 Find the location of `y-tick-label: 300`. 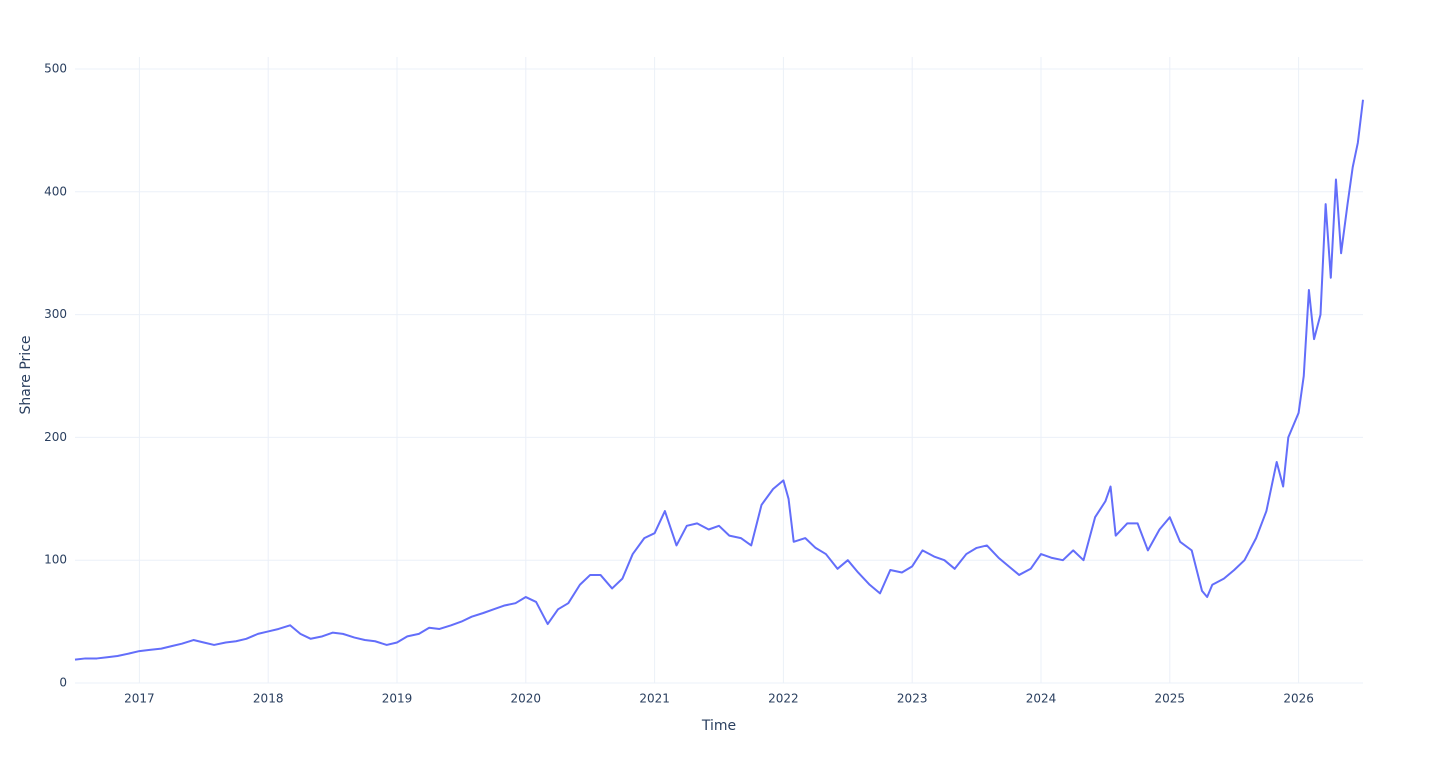

y-tick-label: 300 is located at coordinates (55, 314).